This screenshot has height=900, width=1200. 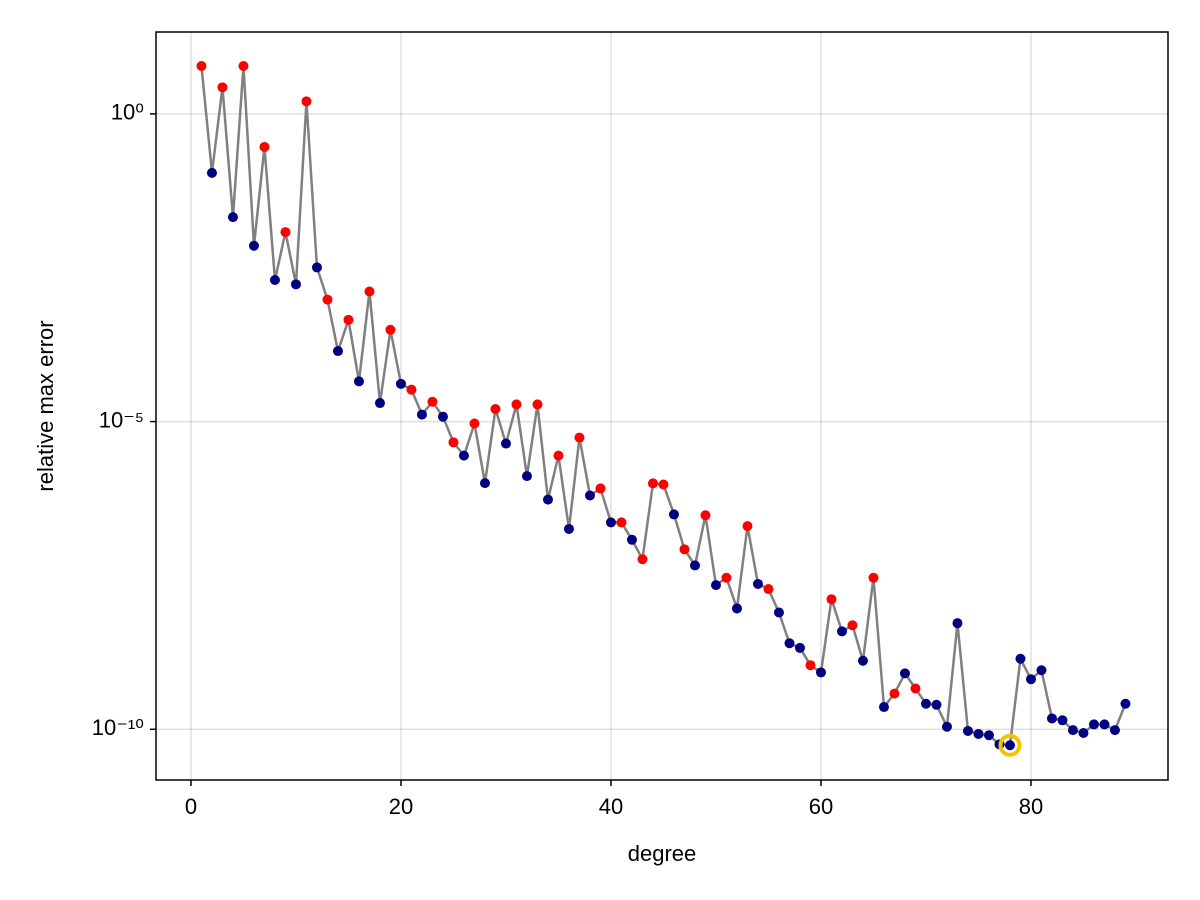 I want to click on highlight-ring, so click(x=1010, y=745).